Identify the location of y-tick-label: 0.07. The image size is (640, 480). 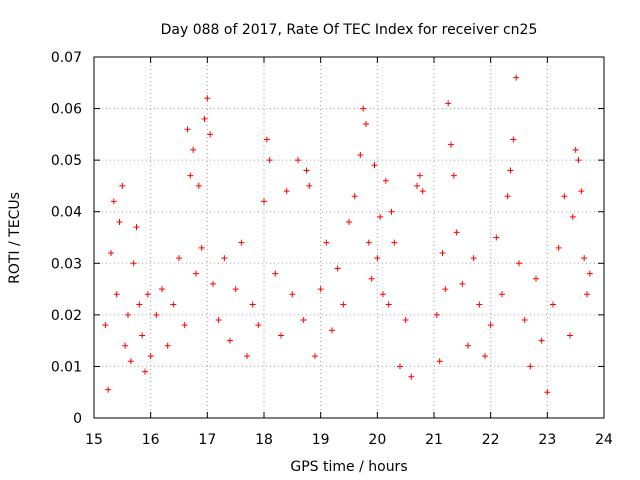
(66, 58).